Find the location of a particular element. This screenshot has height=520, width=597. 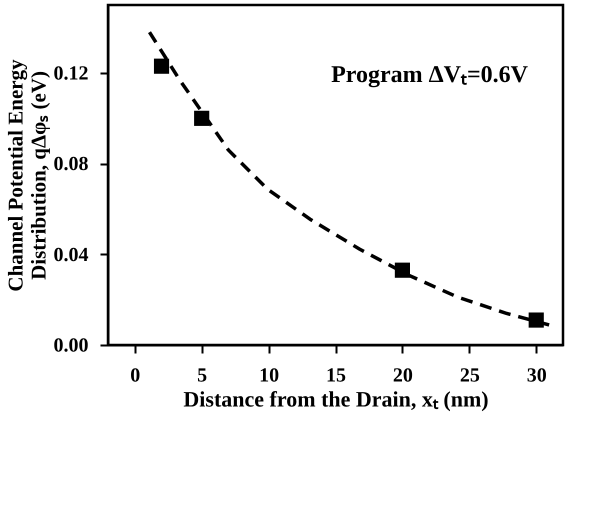

x-tick-label: 10 is located at coordinates (269, 375).